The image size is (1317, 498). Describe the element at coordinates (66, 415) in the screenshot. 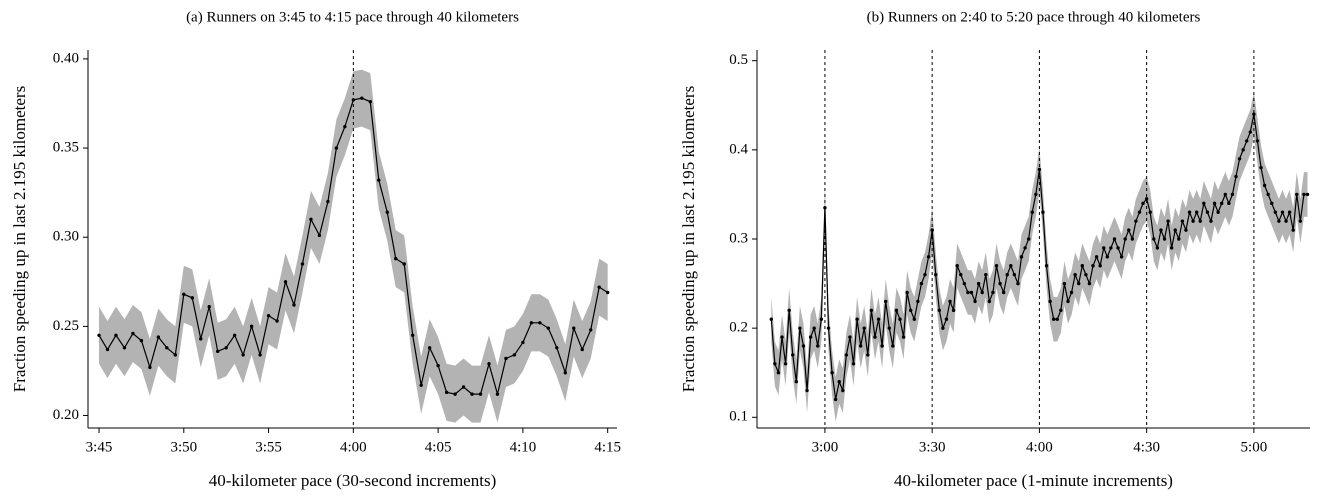

I see `y-tick-label: 0.20` at that location.